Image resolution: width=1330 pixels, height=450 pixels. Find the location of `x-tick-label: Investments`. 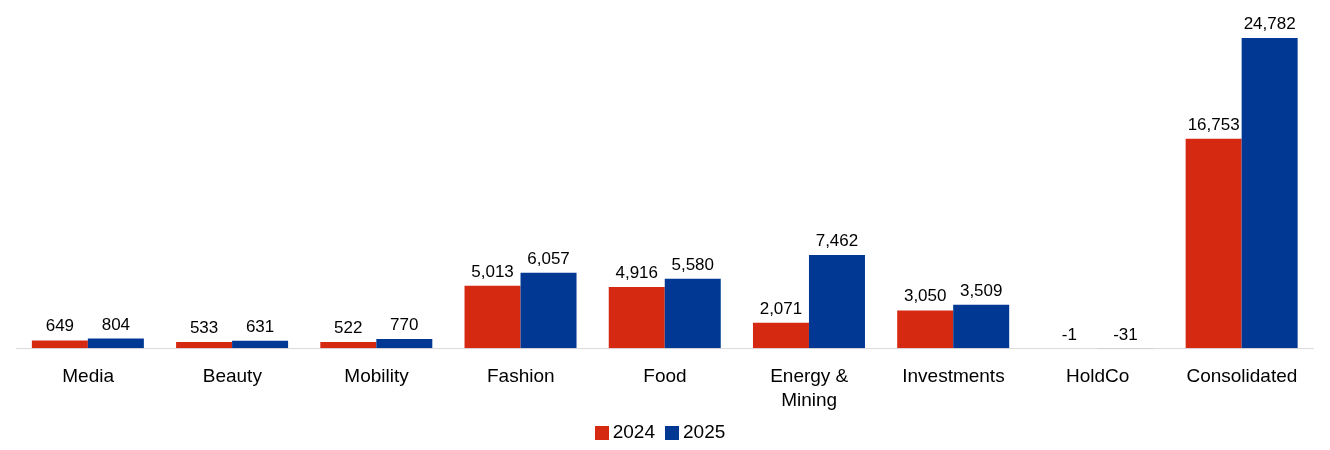

x-tick-label: Investments is located at coordinates (953, 376).